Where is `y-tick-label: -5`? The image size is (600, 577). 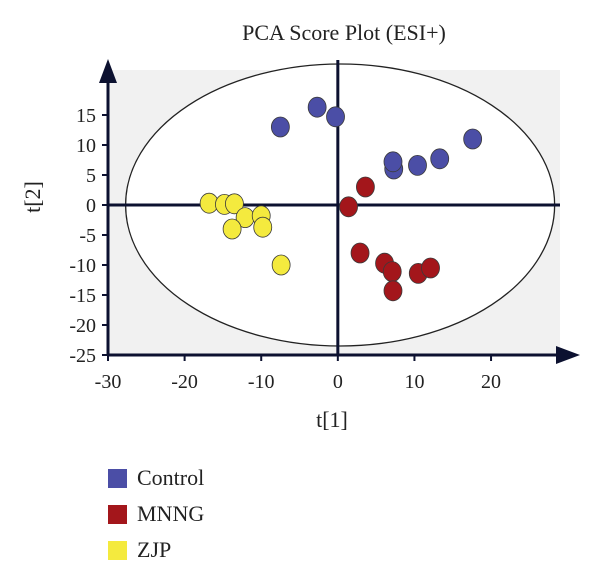 y-tick-label: -5 is located at coordinates (87, 236).